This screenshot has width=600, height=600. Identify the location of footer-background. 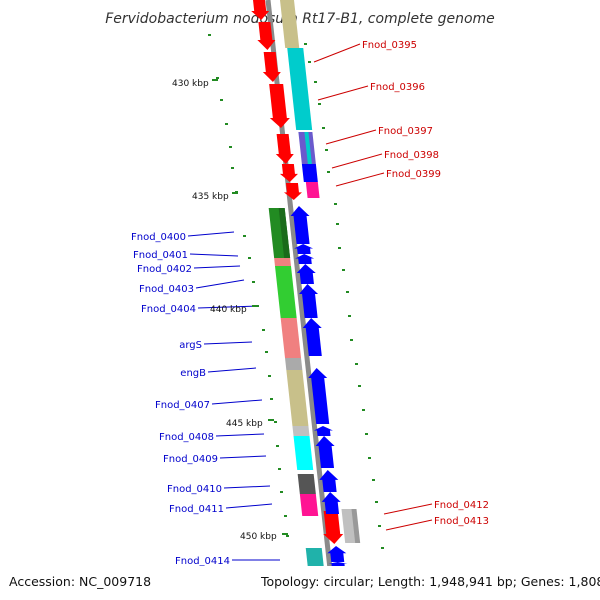
(300, 583).